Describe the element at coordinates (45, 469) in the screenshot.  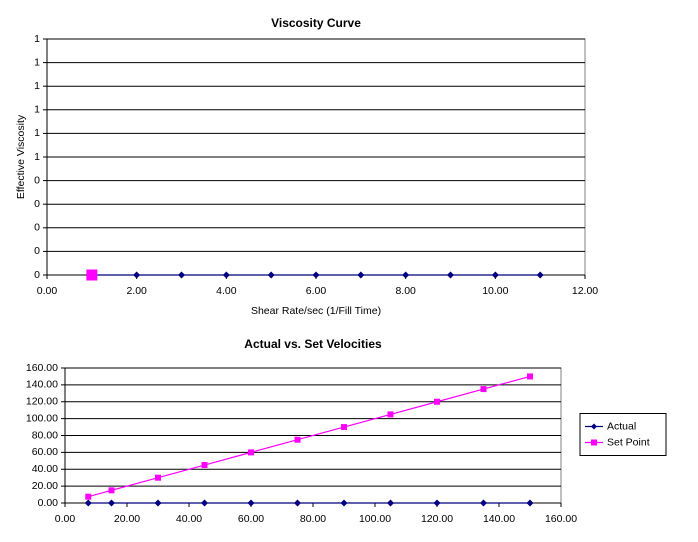
I see `y-tick-label: 40.00` at that location.